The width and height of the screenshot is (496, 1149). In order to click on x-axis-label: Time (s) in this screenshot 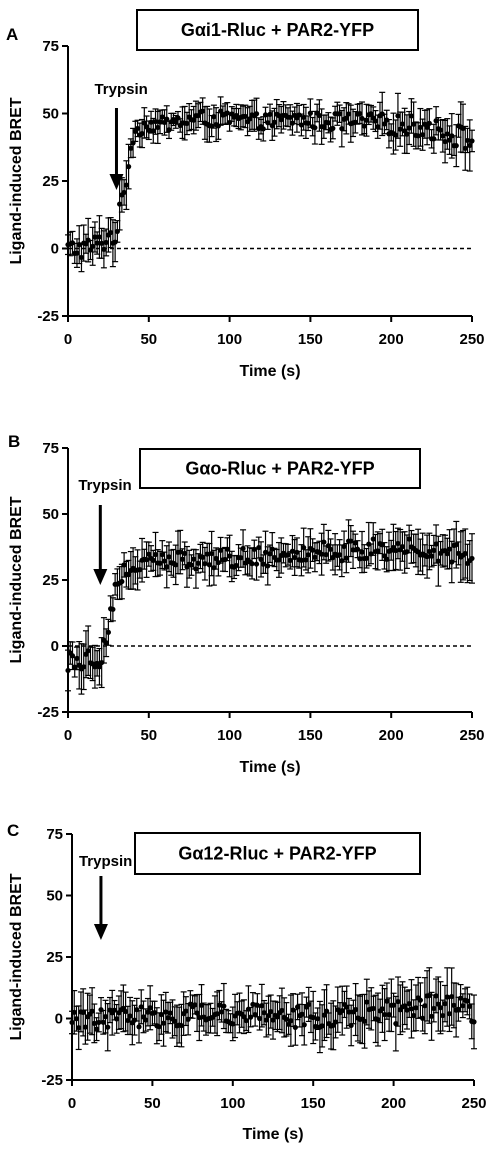, I will do `click(269, 767)`.